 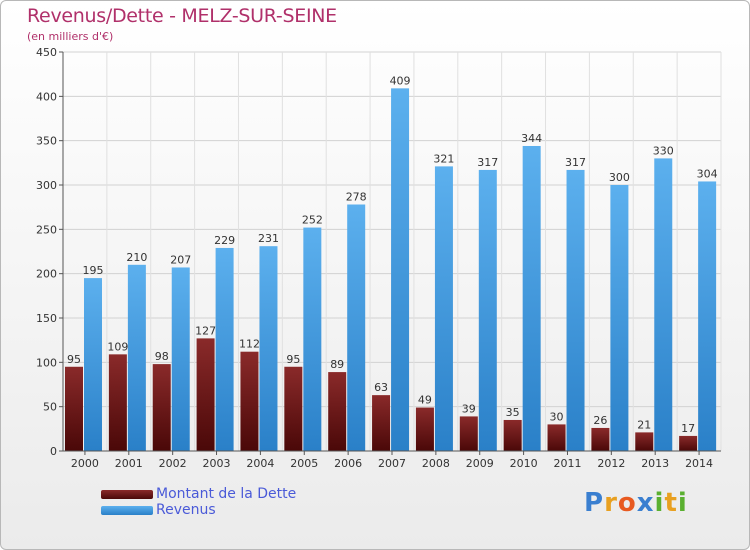 I want to click on data-label-revenus: 278, so click(x=356, y=197).